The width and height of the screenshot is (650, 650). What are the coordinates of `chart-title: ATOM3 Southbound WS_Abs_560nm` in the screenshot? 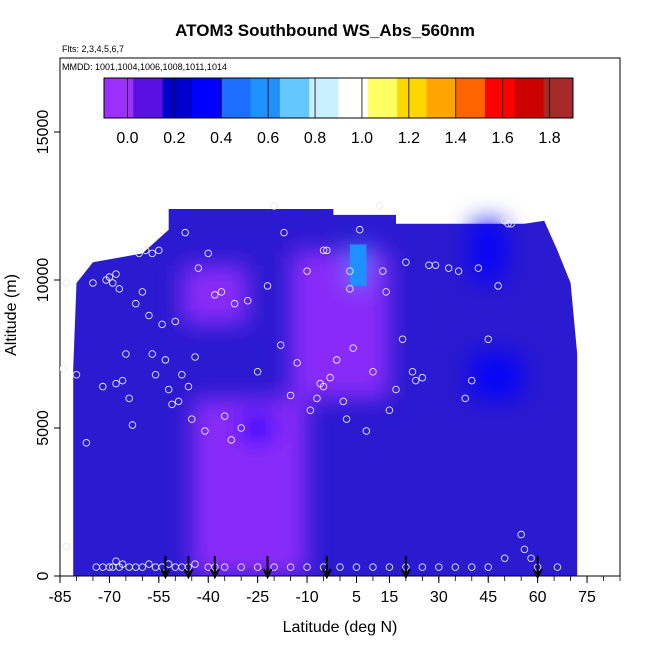 It's located at (325, 30).